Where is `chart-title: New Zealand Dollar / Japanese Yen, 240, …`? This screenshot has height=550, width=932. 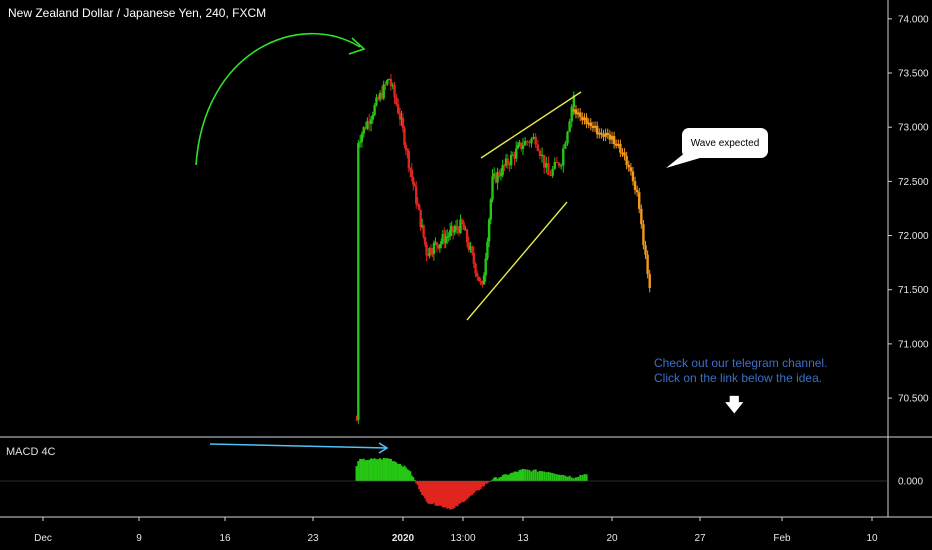
chart-title: New Zealand Dollar / Japanese Yen, 240, … is located at coordinates (137, 13).